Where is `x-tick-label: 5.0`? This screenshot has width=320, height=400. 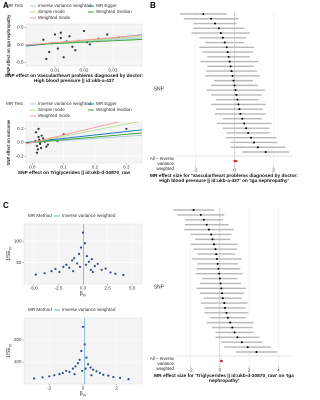
x-tick-label: 5.0 is located at coordinates (132, 288).